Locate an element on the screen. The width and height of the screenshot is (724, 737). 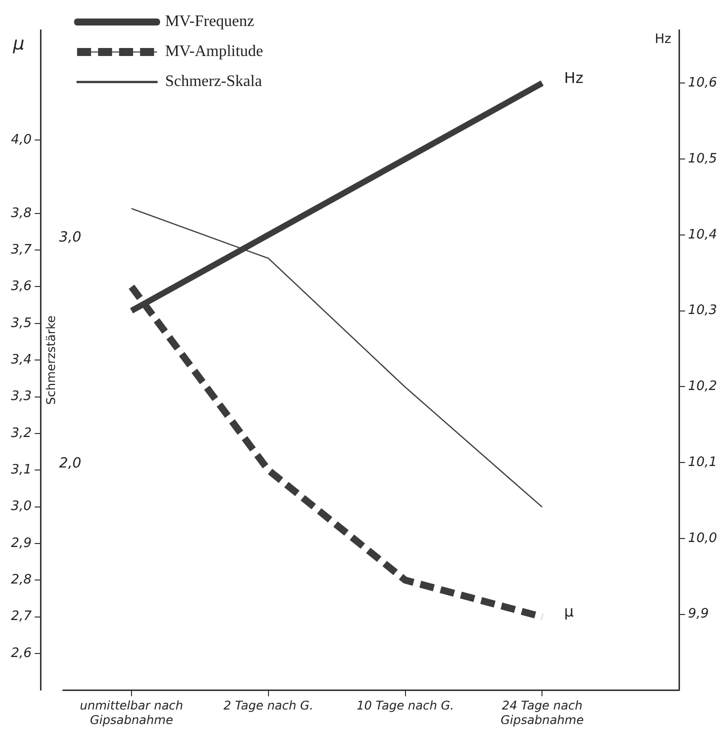
x-tick-label: 10 Tage nach G. is located at coordinates (405, 705).